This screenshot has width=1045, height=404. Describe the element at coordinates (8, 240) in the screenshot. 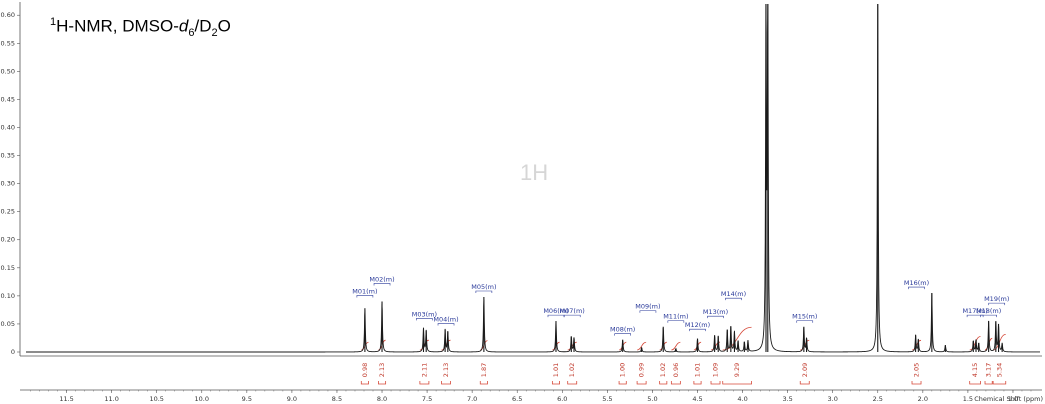

I see `y-tick-label: 0.20` at that location.